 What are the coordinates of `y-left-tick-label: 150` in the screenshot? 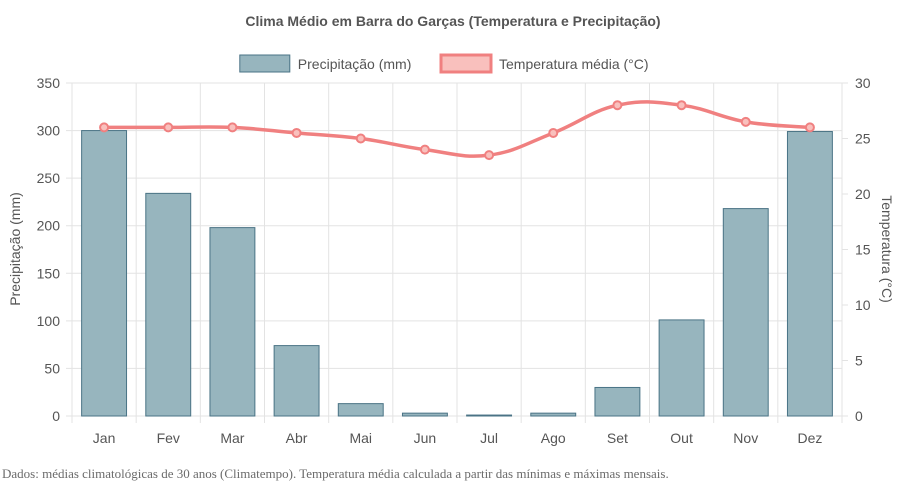 It's located at (49, 273).